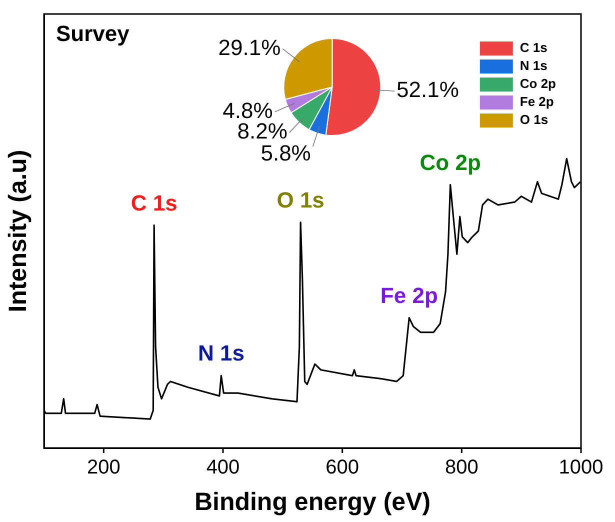 This screenshot has width=615, height=522. What do you see at coordinates (154, 203) in the screenshot?
I see `annotation: C 1s` at bounding box center [154, 203].